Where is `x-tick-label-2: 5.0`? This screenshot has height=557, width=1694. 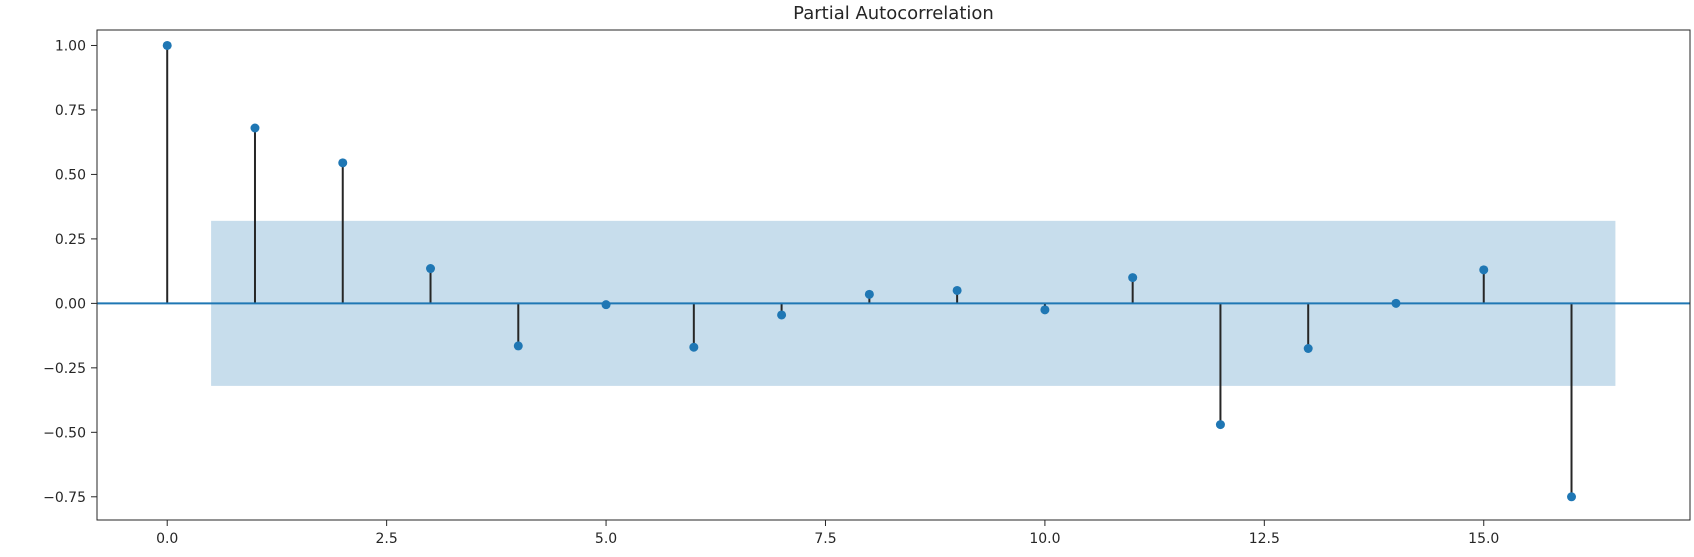 x-tick-label-2: 5.0 is located at coordinates (606, 539).